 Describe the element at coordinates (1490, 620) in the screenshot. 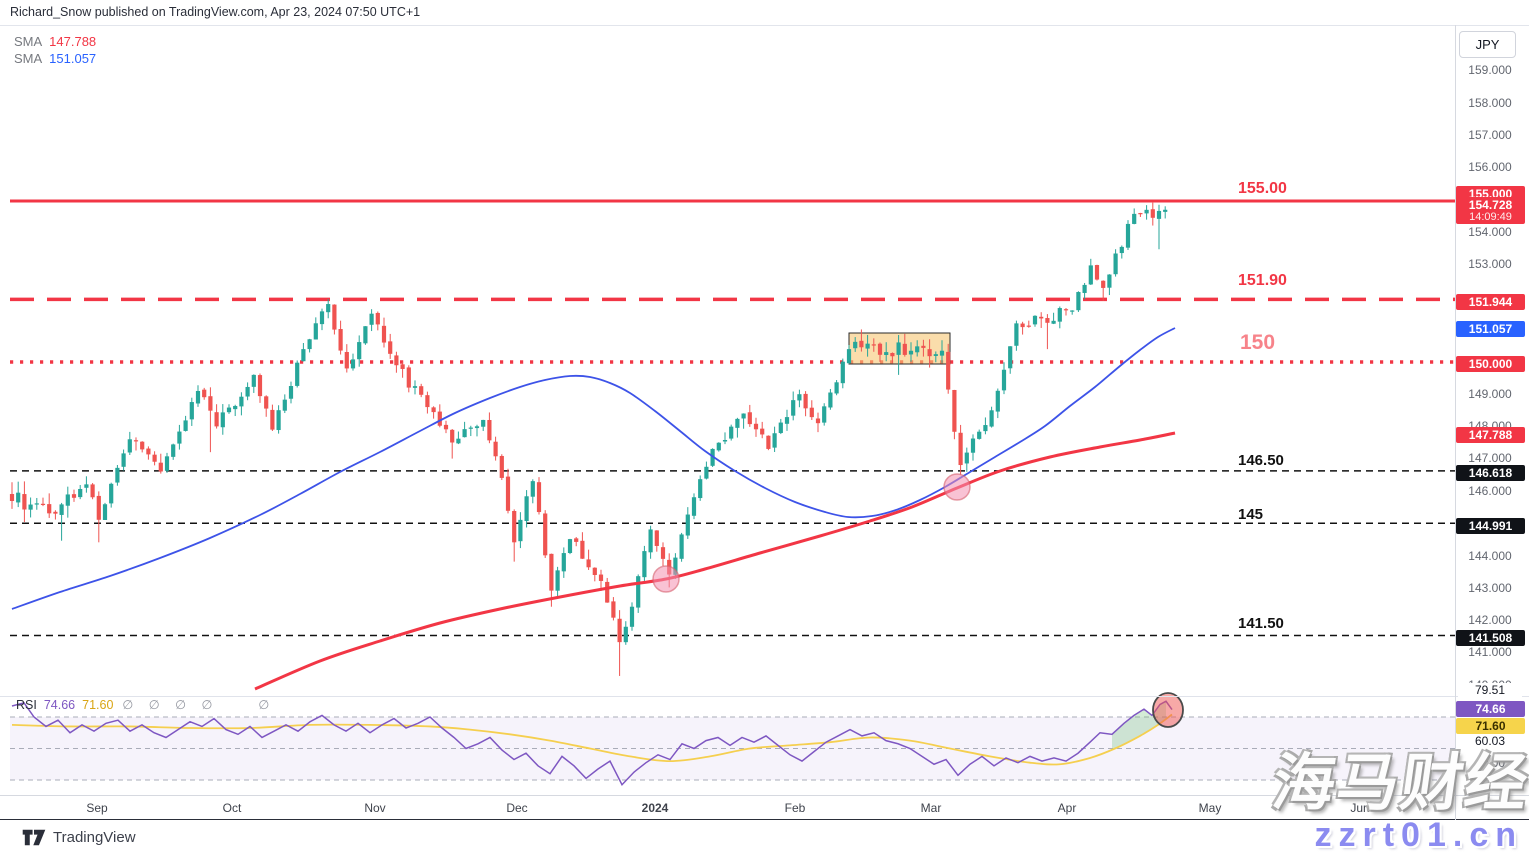

I see `axis-tick-142.000: 142.000` at that location.